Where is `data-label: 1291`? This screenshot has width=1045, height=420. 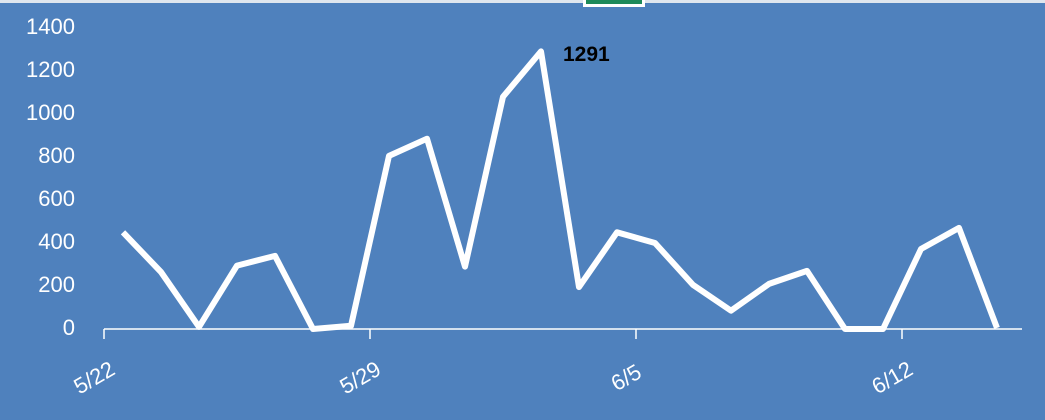
data-label: 1291 is located at coordinates (586, 54).